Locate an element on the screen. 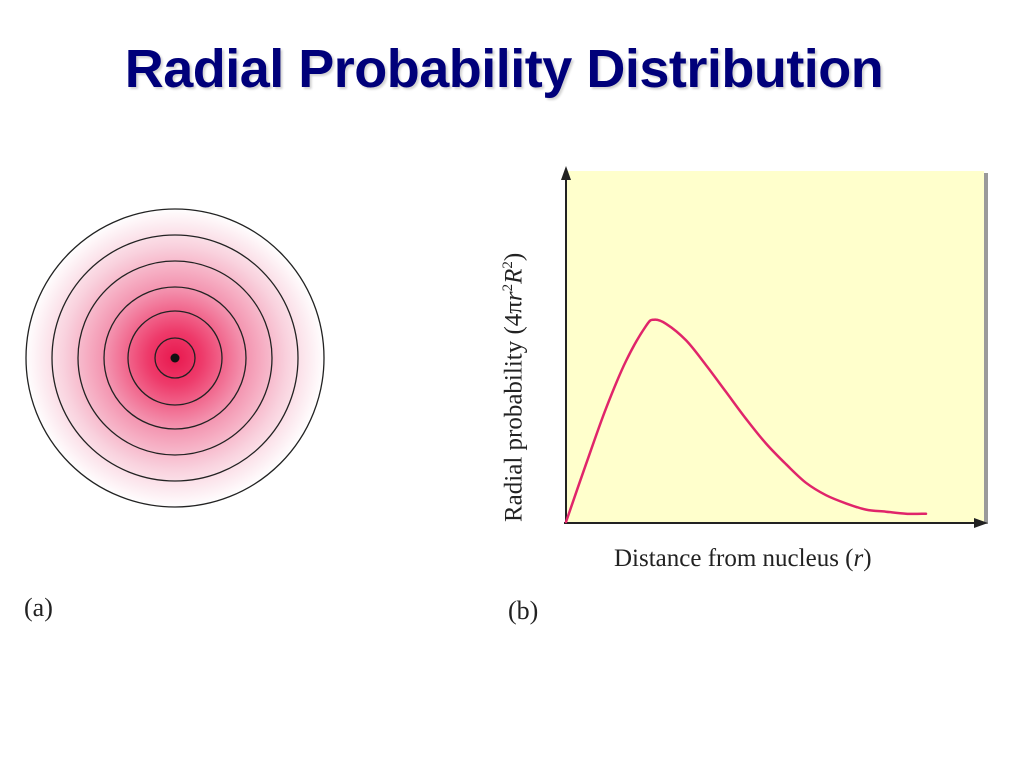 Image resolution: width=1024 pixels, height=768 pixels. x-axis-title: Distance from nucleus (r) is located at coordinates (743, 558).